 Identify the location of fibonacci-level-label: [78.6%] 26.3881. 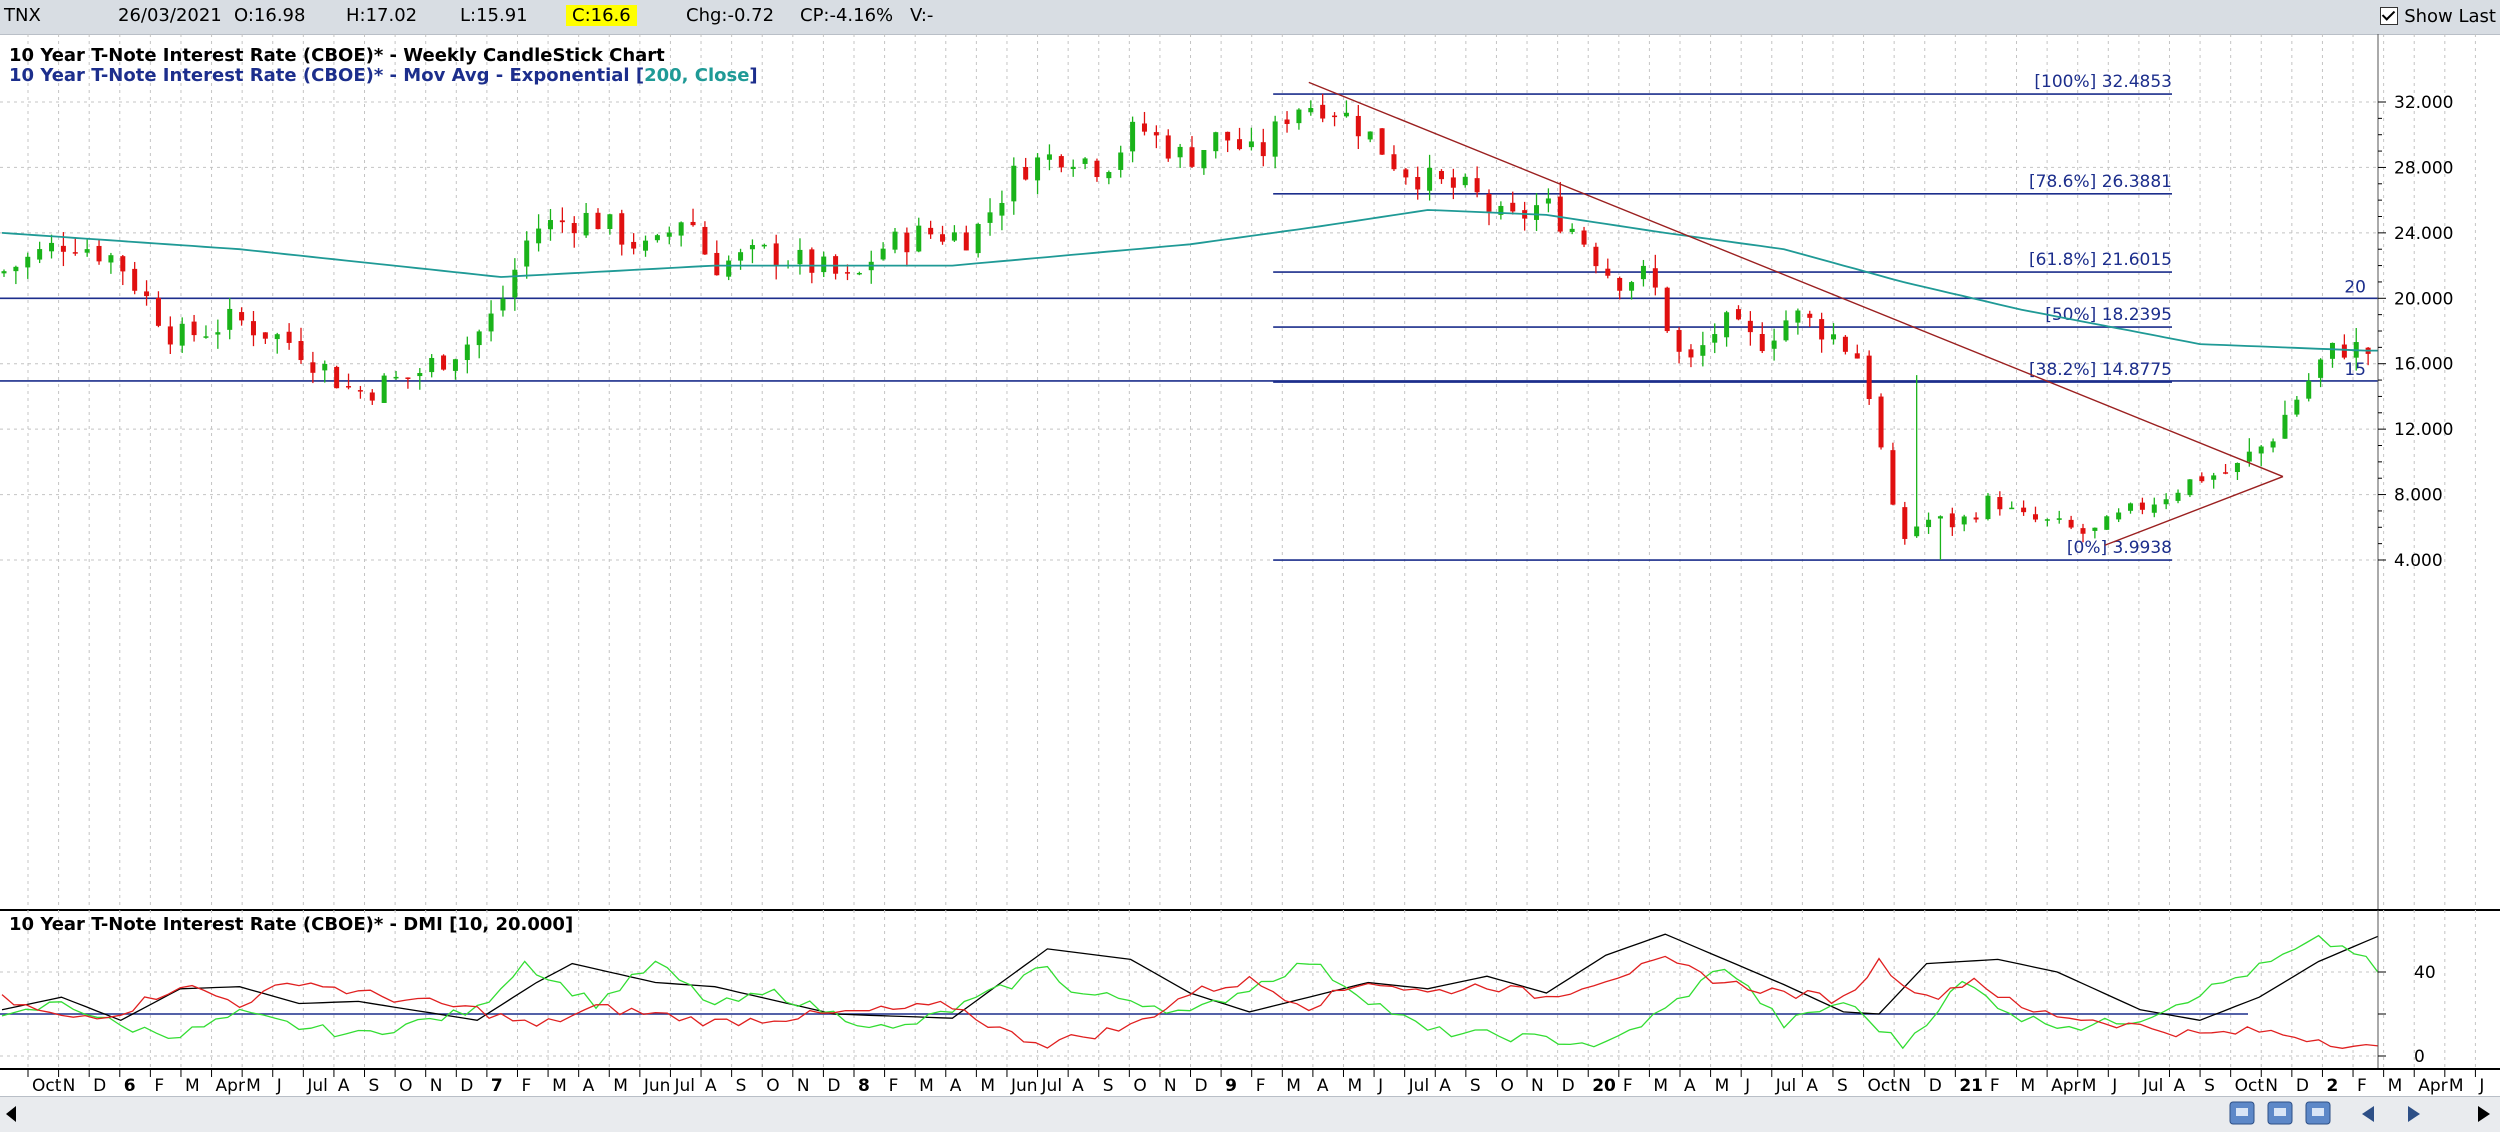
(2100, 182).